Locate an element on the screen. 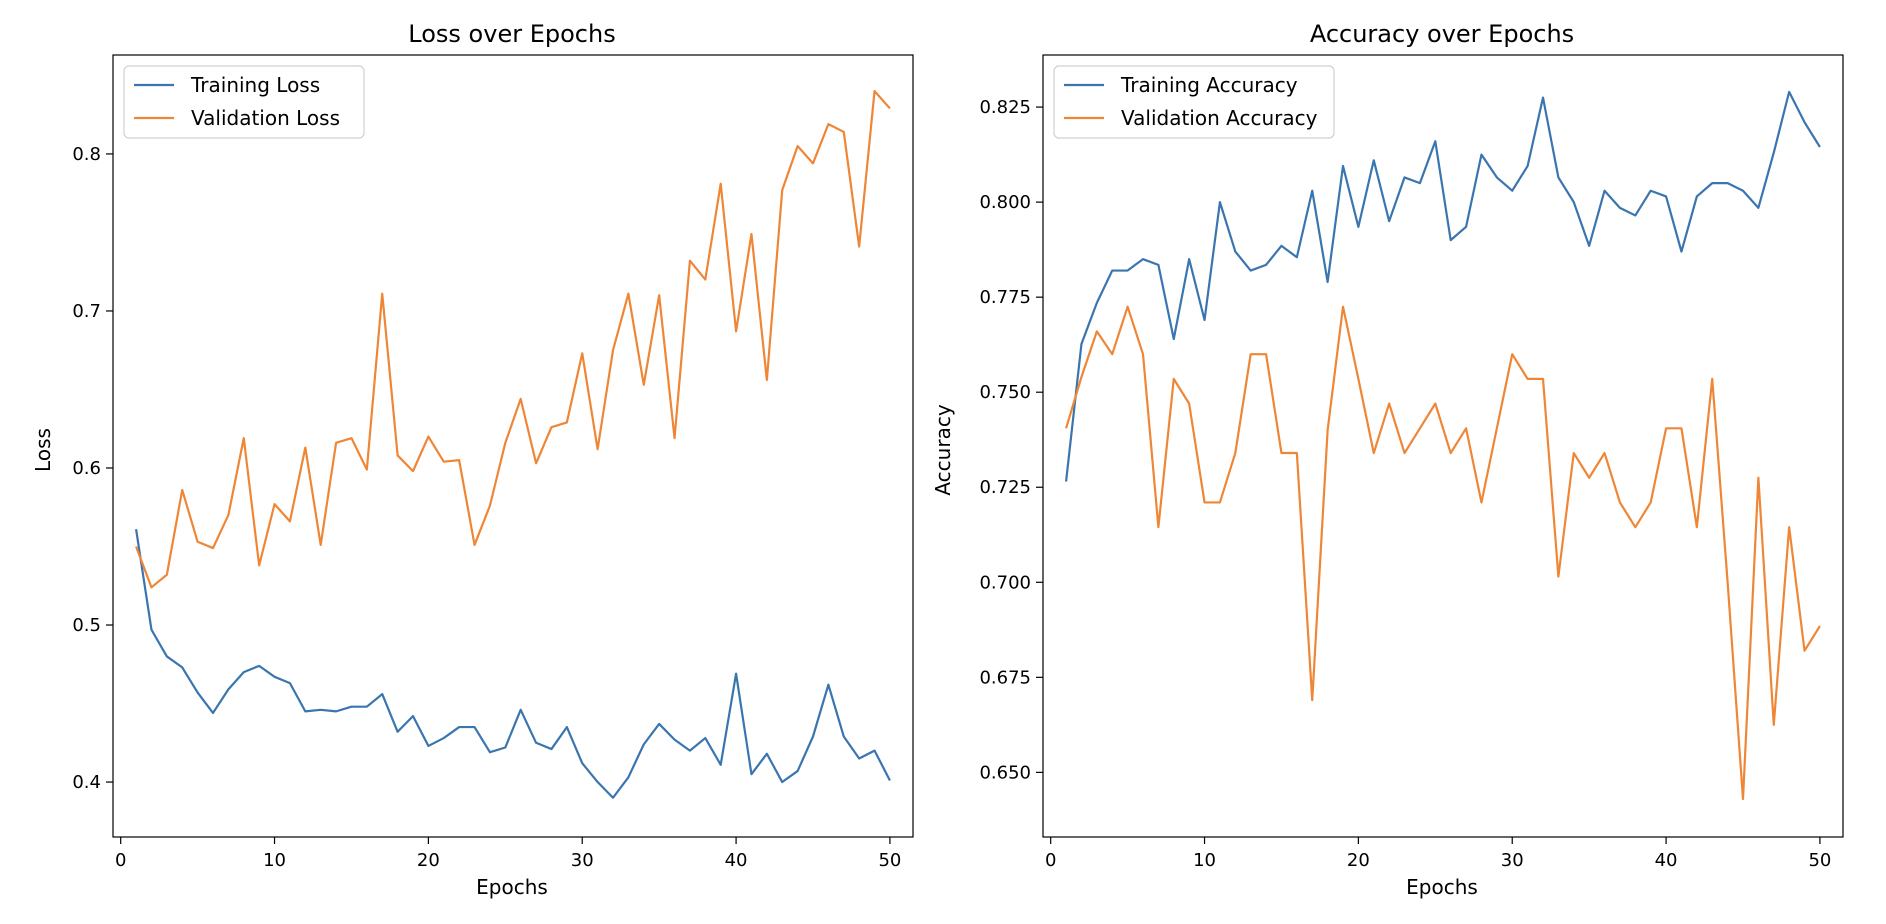  accuracy-chart-legend-box is located at coordinates (1194, 102).